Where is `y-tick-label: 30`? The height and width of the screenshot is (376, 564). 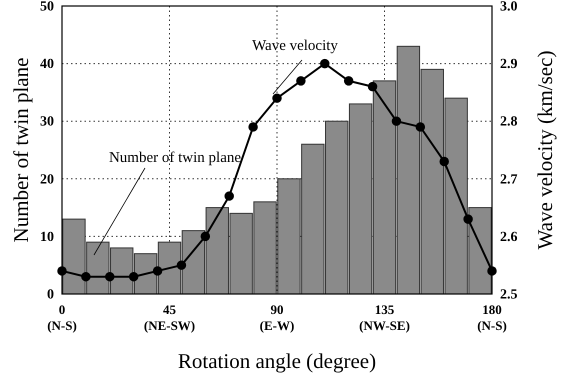
y-tick-label: 30 is located at coordinates (47, 122).